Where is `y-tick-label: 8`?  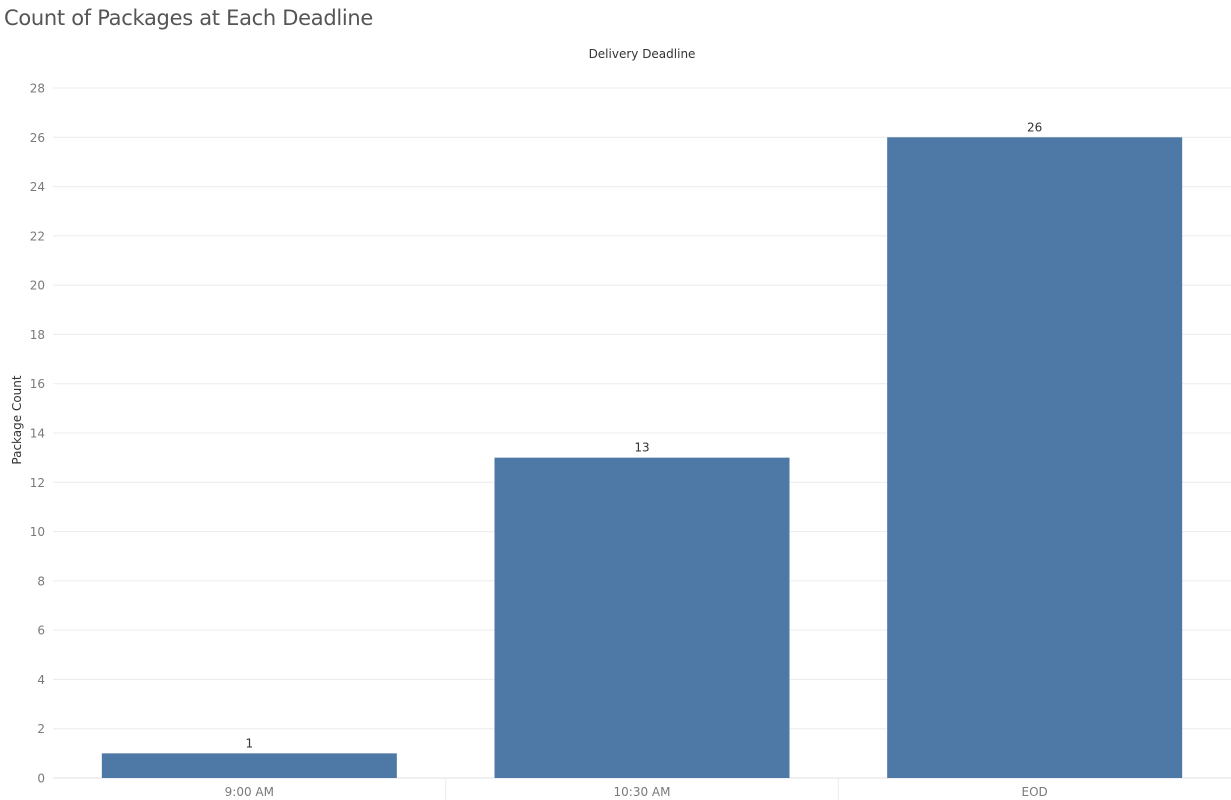 y-tick-label: 8 is located at coordinates (41, 581).